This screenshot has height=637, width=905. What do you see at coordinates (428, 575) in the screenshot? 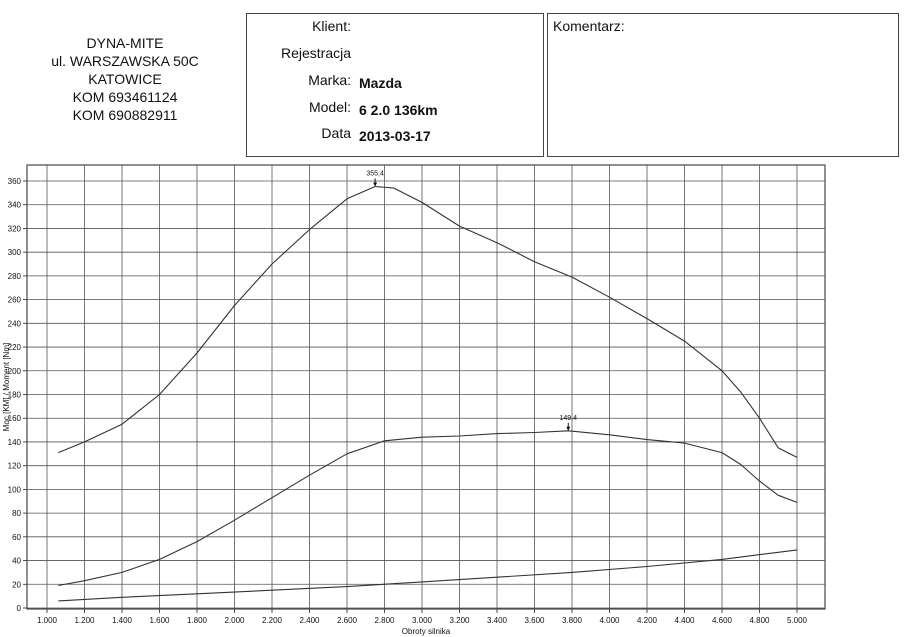
I see `series-line` at bounding box center [428, 575].